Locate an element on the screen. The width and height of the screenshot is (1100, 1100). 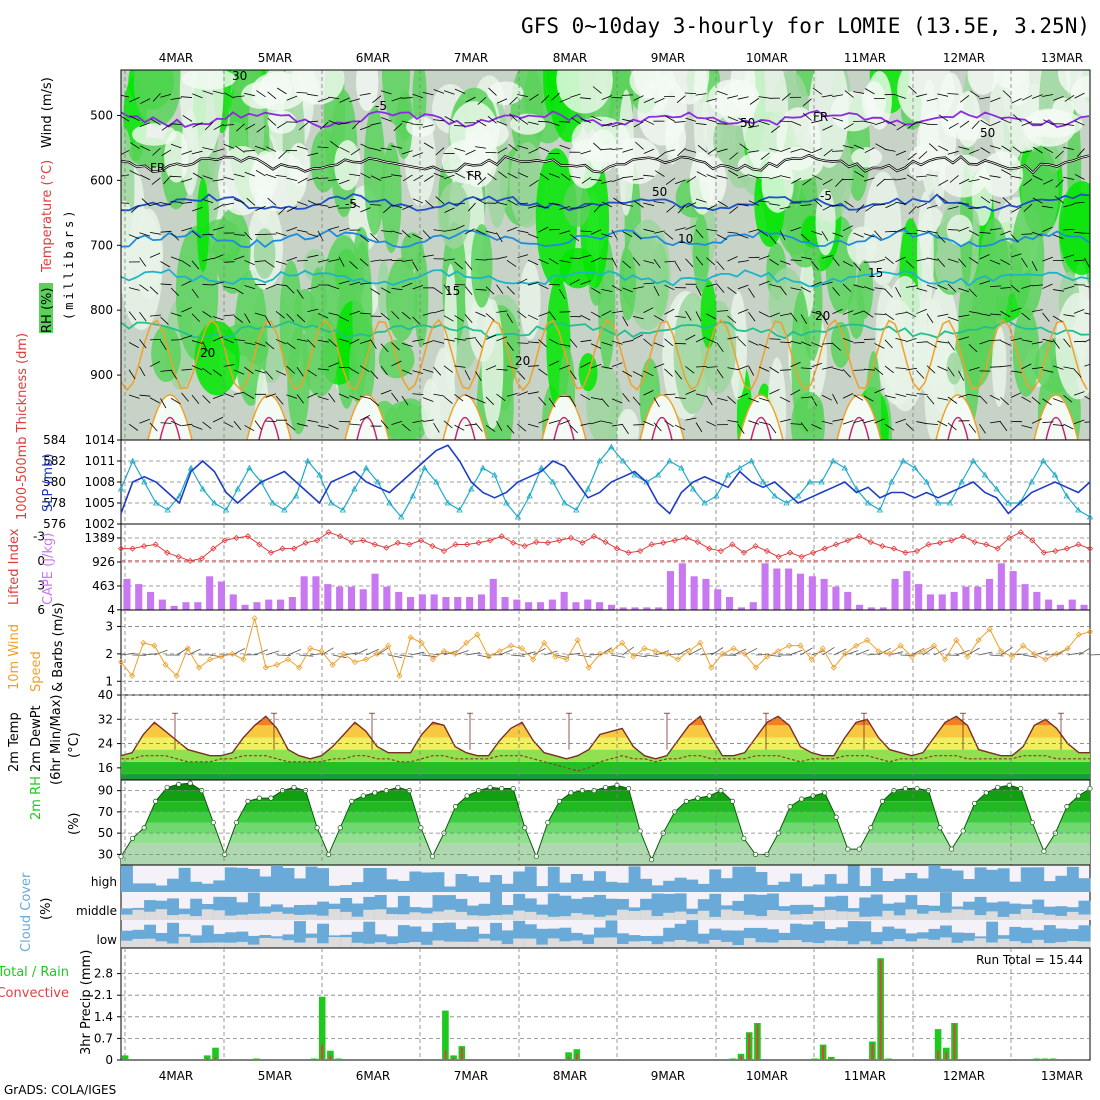
rh-blob-dry is located at coordinates (479, 158).